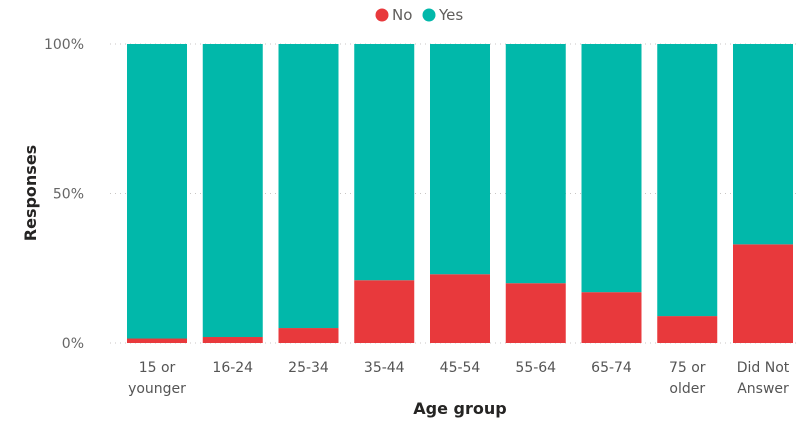 This screenshot has height=422, width=804. What do you see at coordinates (73, 344) in the screenshot?
I see `y-tick-label: 0%` at bounding box center [73, 344].